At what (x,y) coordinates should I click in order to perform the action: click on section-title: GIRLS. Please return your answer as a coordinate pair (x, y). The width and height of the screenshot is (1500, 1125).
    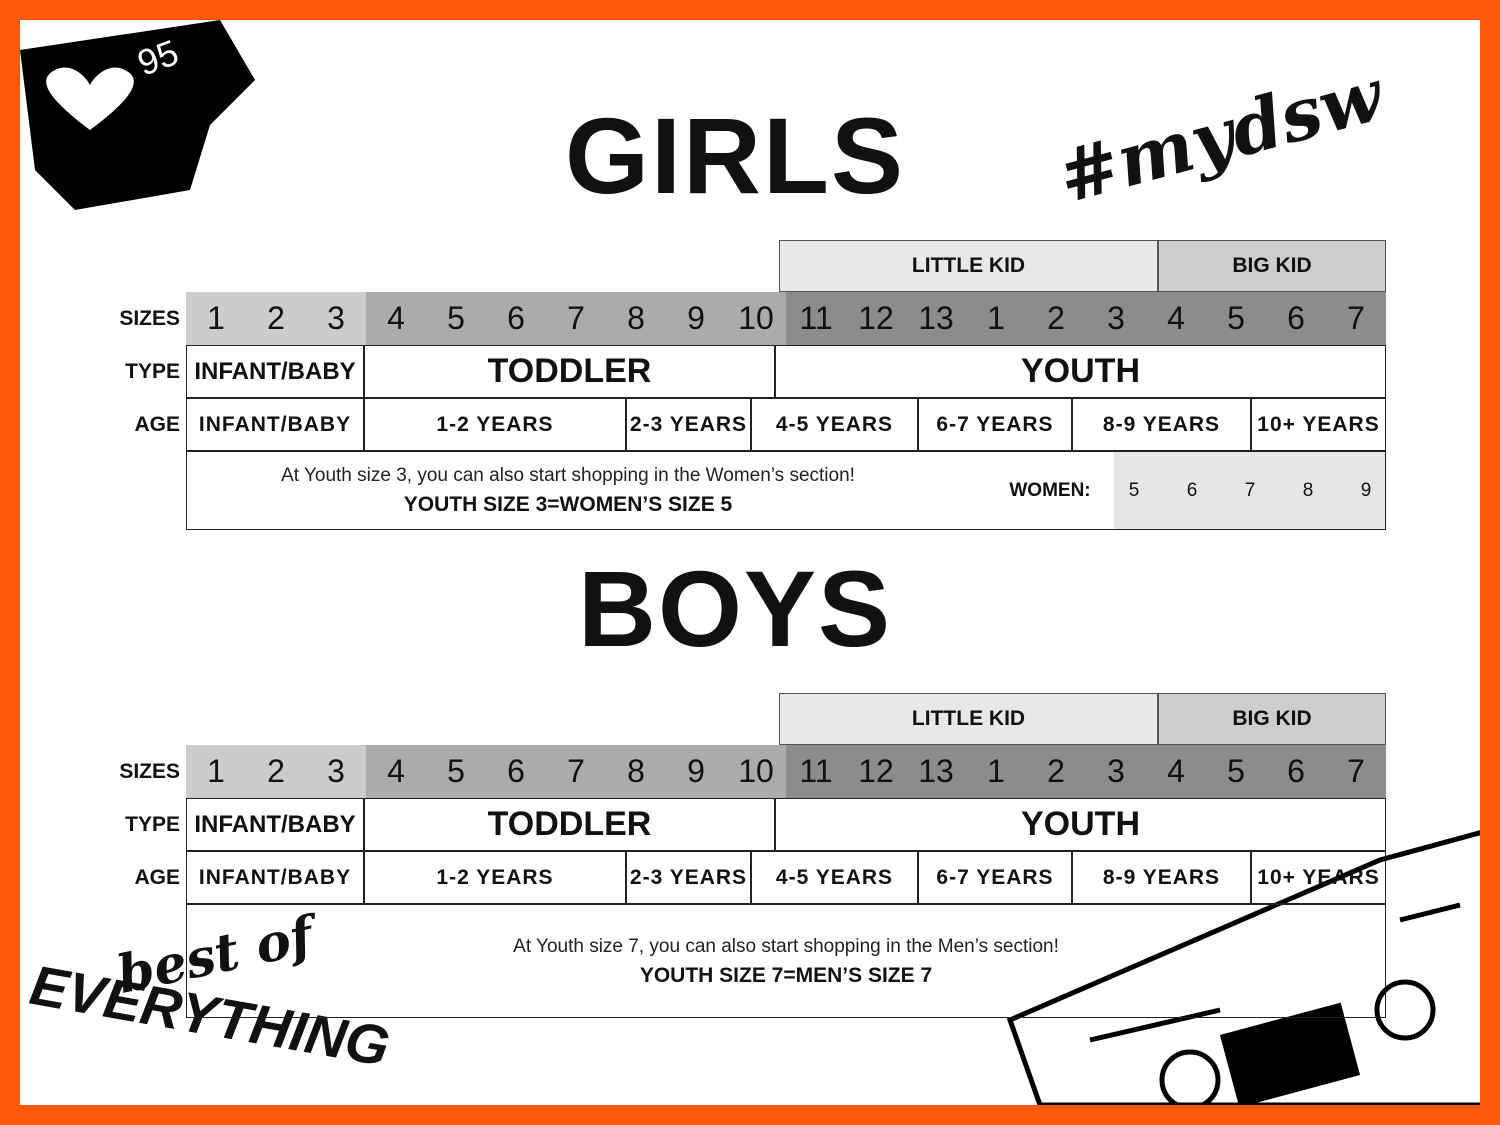
    Looking at the image, I should click on (734, 155).